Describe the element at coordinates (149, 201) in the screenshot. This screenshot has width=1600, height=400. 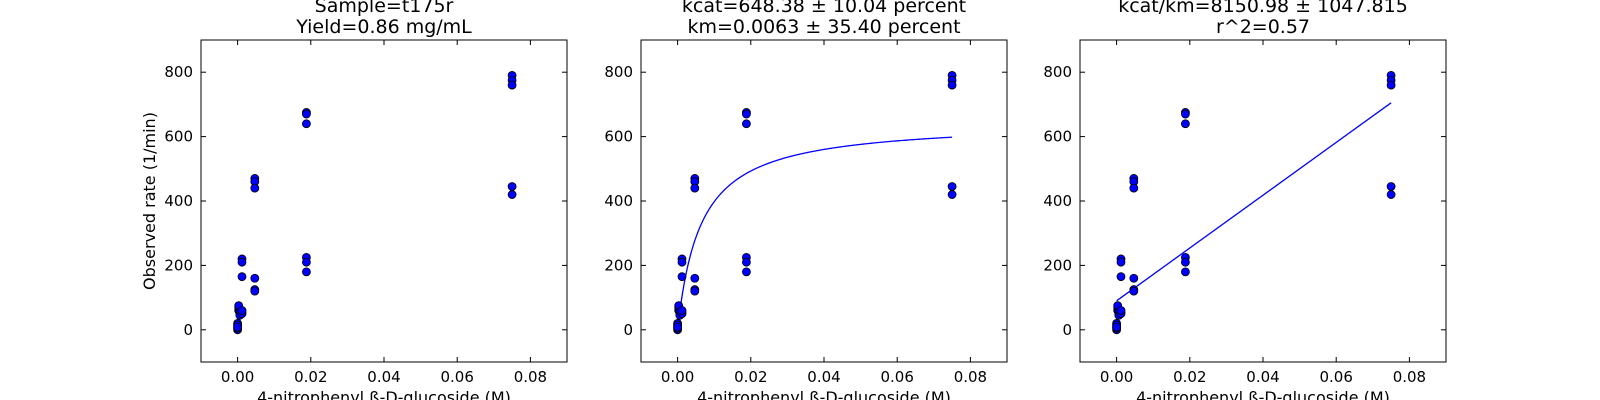
I see `y-axis-label: Observed rate (1/min)` at that location.